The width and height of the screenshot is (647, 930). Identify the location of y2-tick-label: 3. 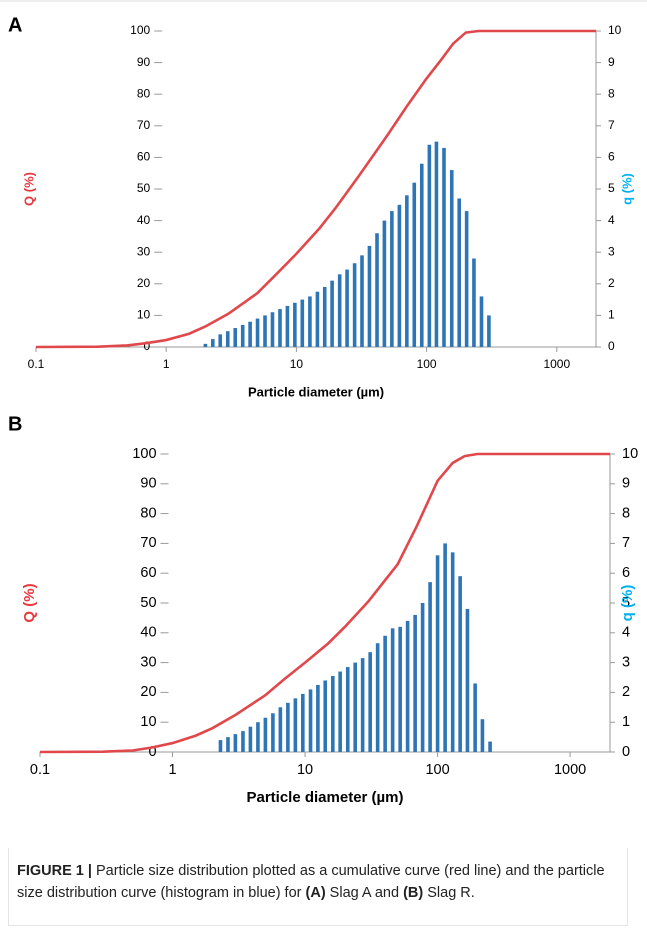
(611, 251).